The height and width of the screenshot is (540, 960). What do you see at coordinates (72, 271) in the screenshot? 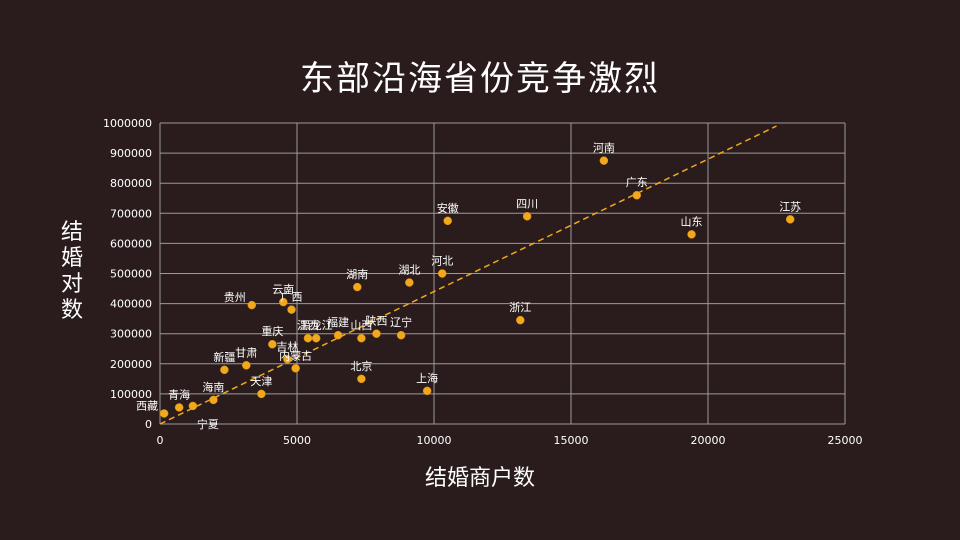
I see `y-axis-title: 结婚对数` at bounding box center [72, 271].